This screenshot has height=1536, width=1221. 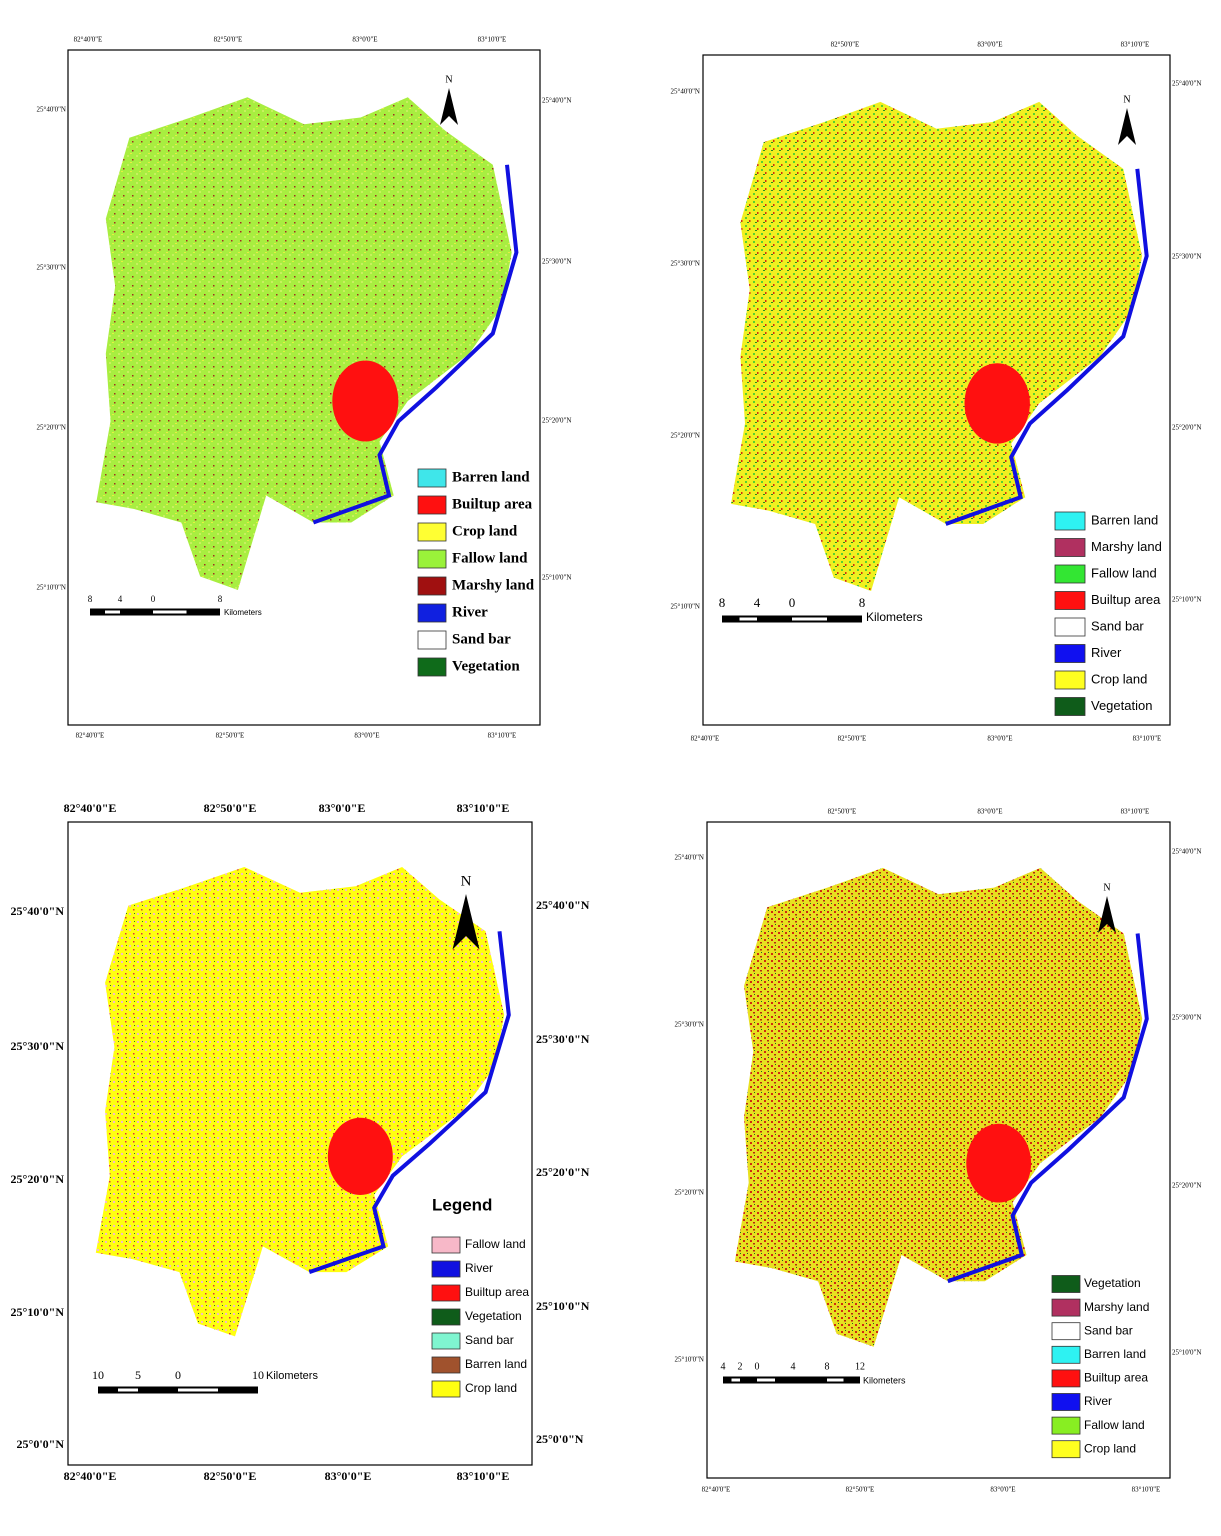 What do you see at coordinates (138, 1375) in the screenshot?
I see `scale-label: 5` at bounding box center [138, 1375].